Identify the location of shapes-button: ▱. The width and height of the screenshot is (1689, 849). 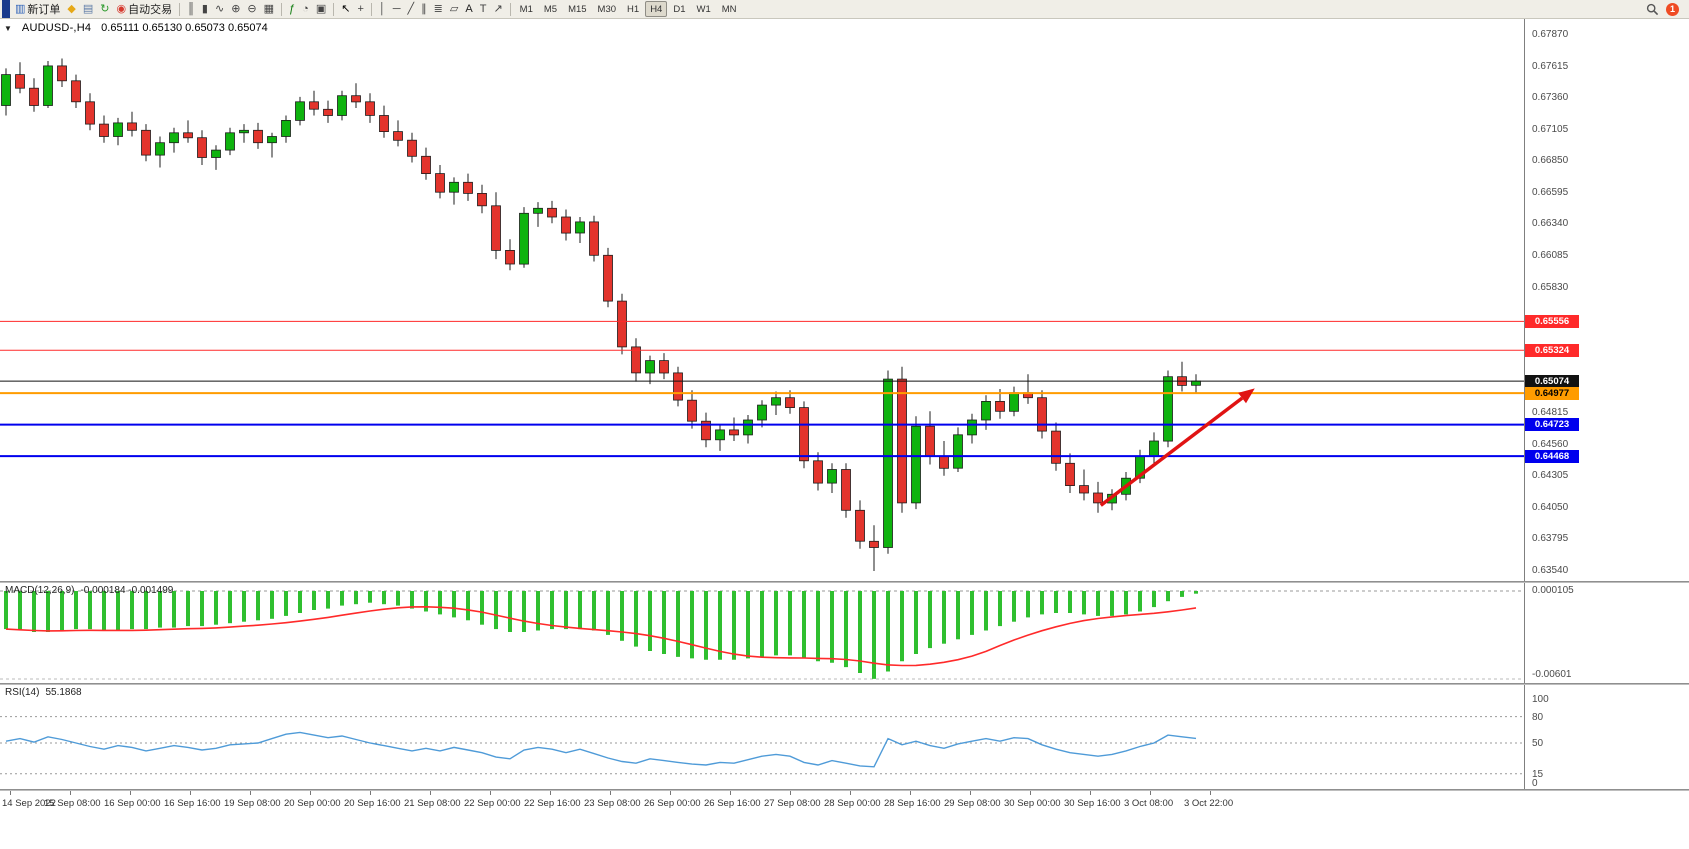
(454, 9).